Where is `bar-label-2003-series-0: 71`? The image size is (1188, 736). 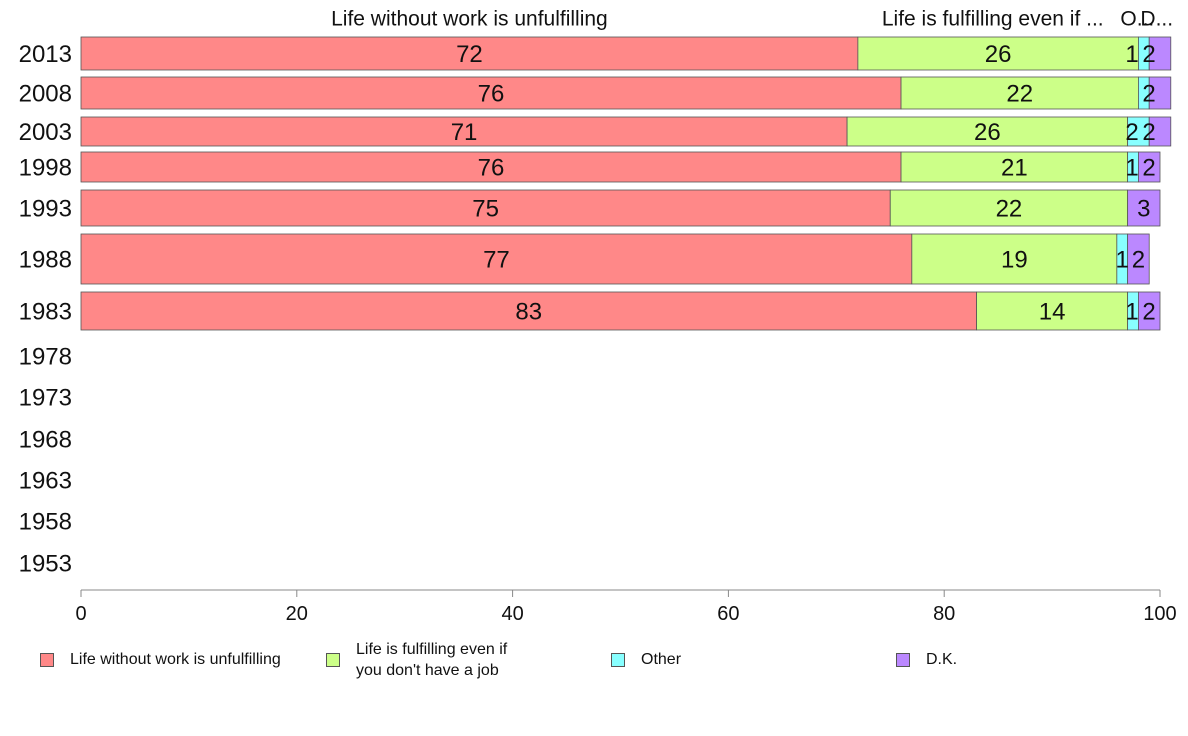
bar-label-2003-series-0: 71 is located at coordinates (464, 132).